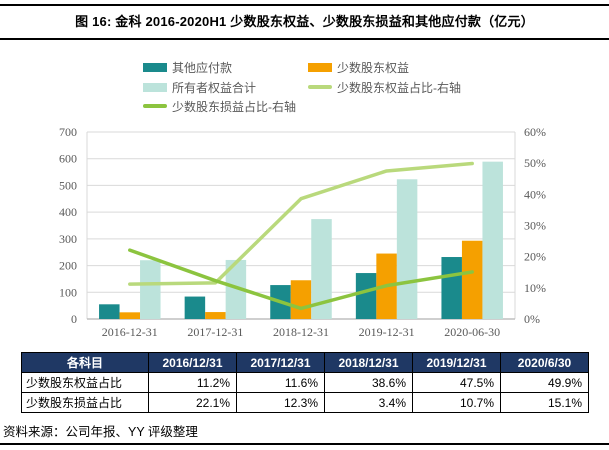 Image resolution: width=609 pixels, height=450 pixels. I want to click on left-axis-tick: 100, so click(68, 292).